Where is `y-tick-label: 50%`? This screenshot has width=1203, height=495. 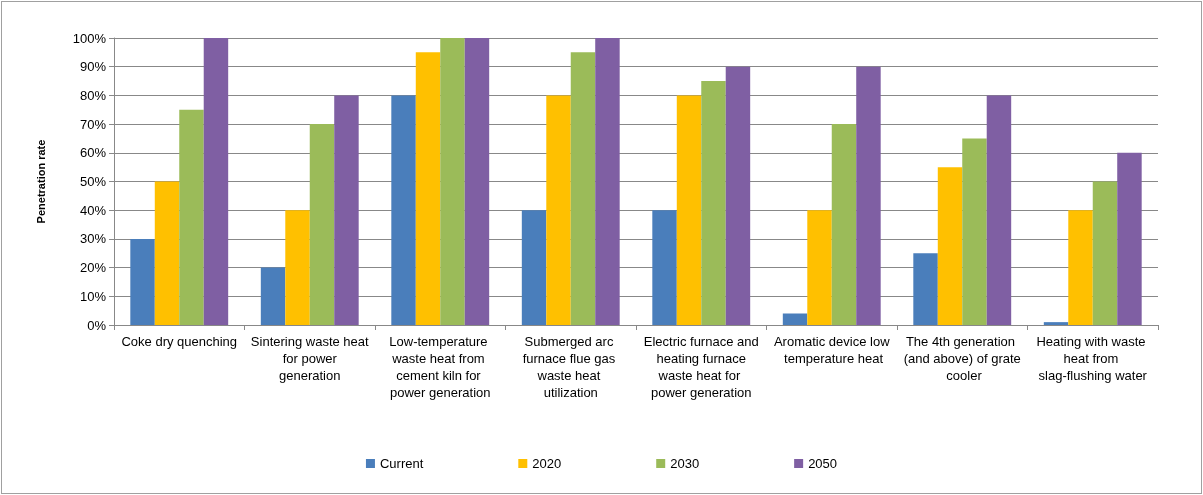 y-tick-label: 50% is located at coordinates (93, 181).